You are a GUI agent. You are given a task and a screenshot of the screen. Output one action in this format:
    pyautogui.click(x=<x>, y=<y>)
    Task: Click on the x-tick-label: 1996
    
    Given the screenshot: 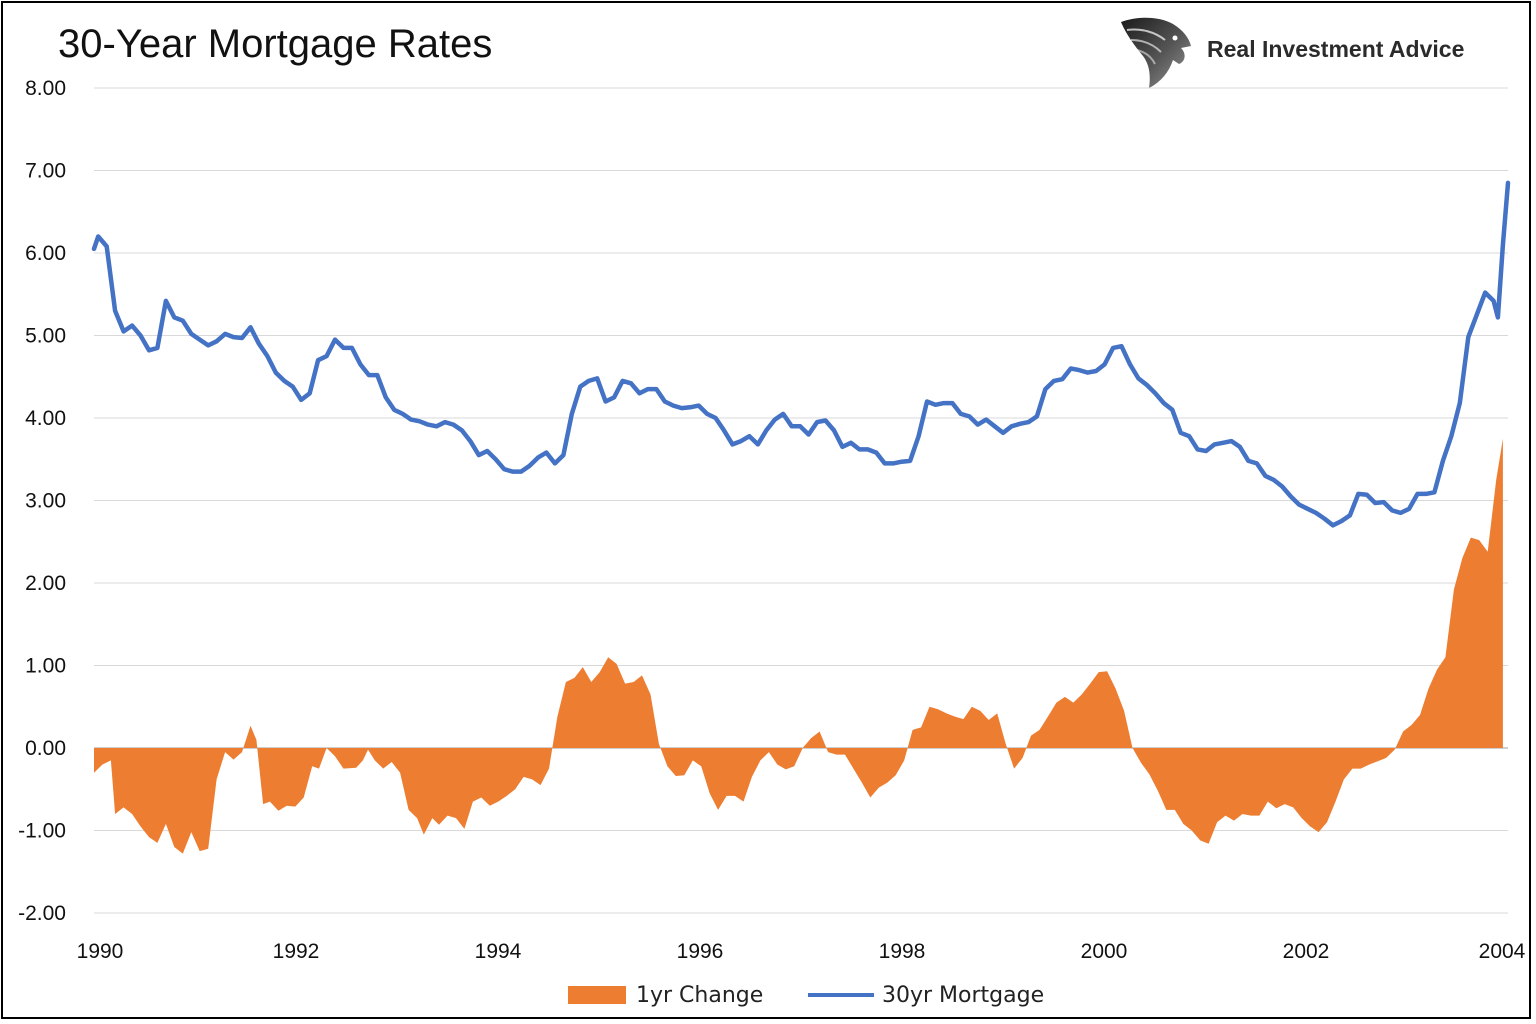 What is the action you would take?
    pyautogui.click(x=700, y=951)
    